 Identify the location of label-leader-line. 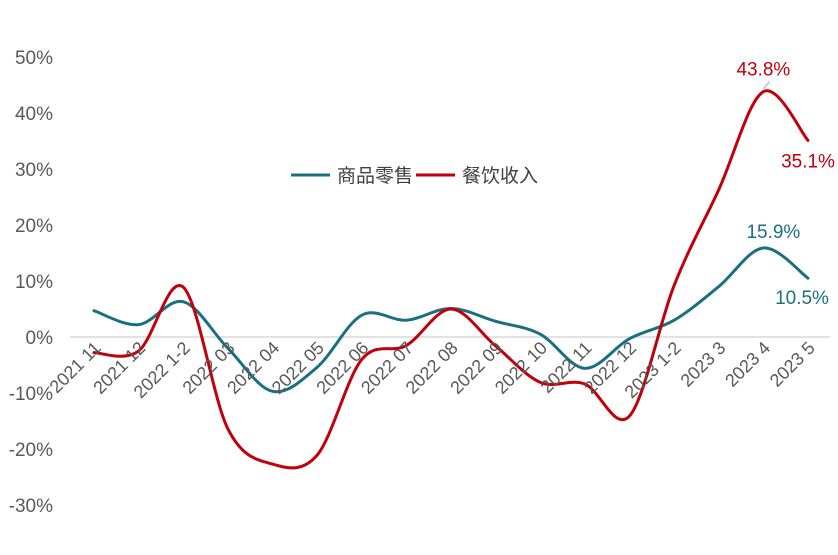
(766, 85).